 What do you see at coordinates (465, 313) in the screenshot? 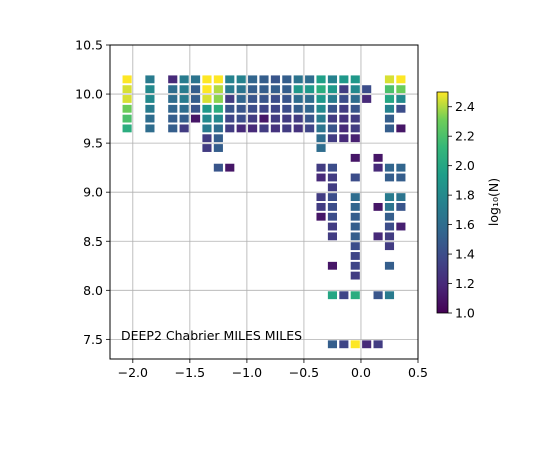
I see `colorbar-tick-label: 1.0` at bounding box center [465, 313].